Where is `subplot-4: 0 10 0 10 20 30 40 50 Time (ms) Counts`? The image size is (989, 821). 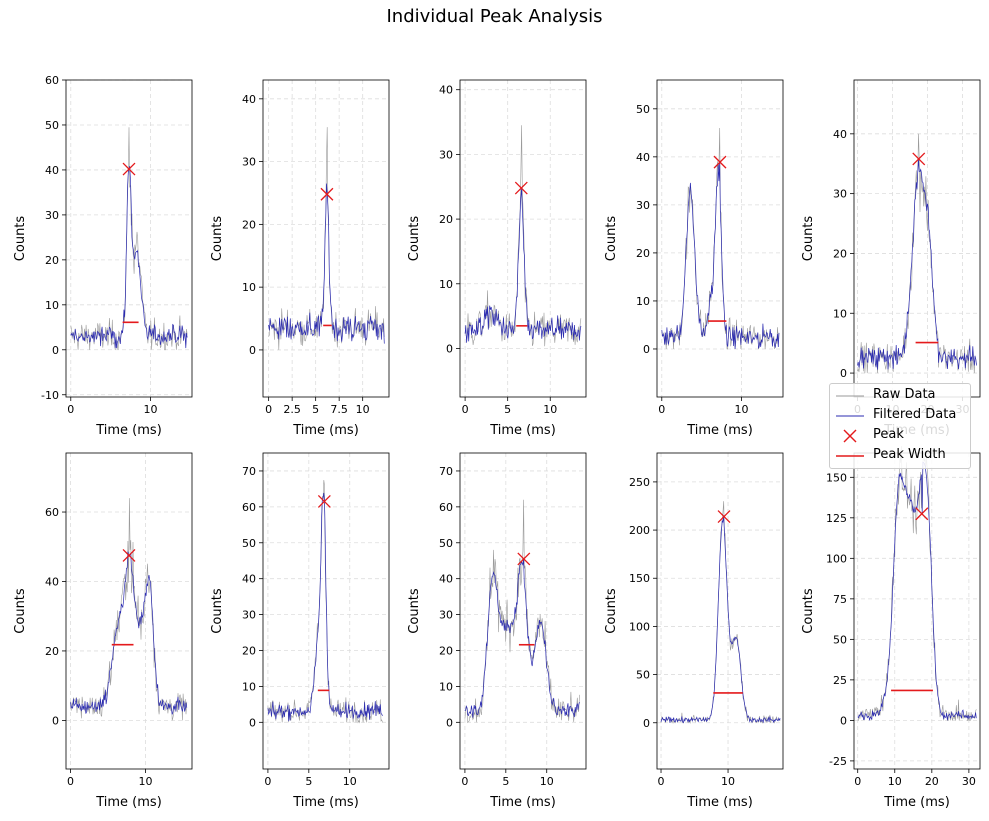 subplot-4: 0 10 0 10 20 30 40 50 Time (ms) Counts is located at coordinates (694, 258).